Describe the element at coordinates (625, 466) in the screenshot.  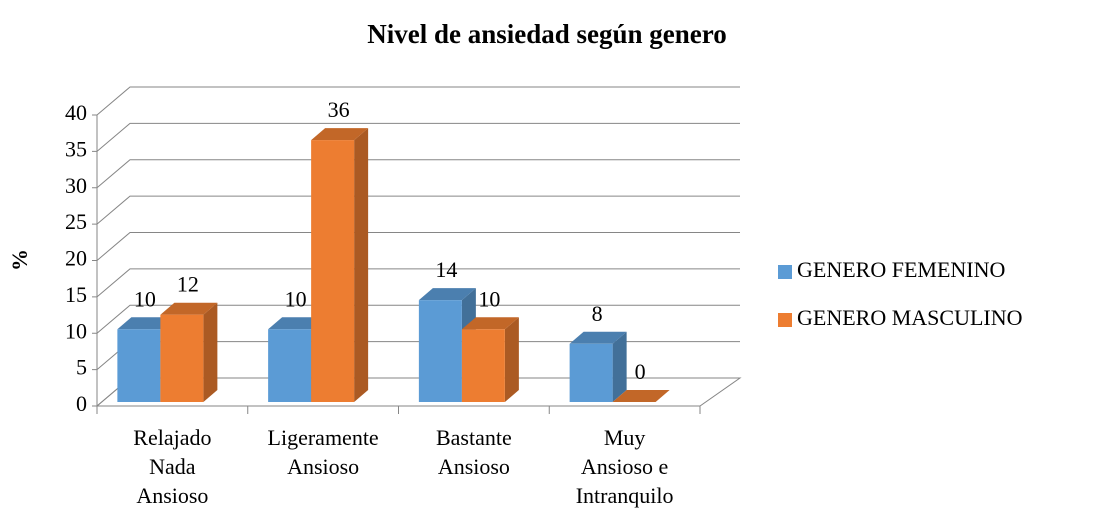
I see `x-tick-label: Muy Ansioso e Intranquilo` at that location.